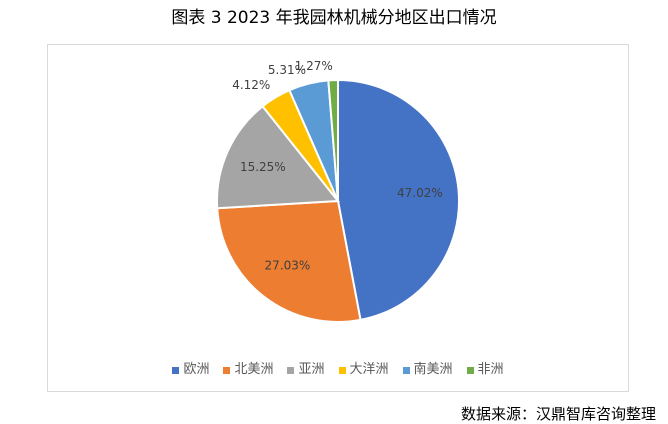  What do you see at coordinates (254, 369) in the screenshot?
I see `legend-label-2: 北美洲` at bounding box center [254, 369].